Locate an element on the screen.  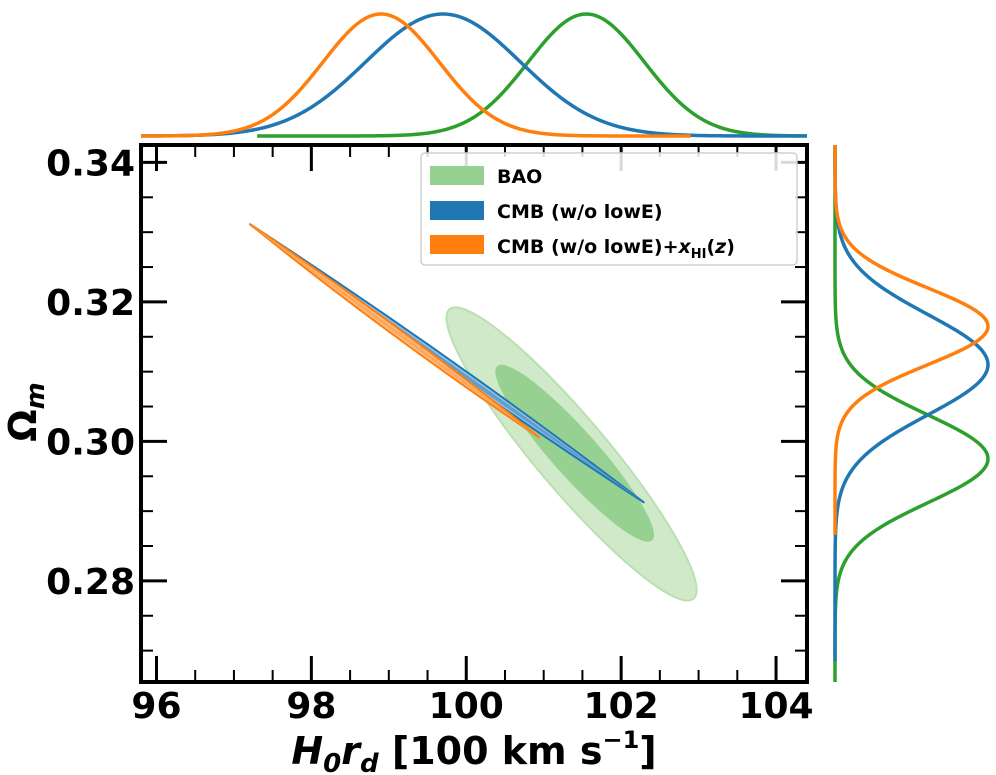
legend-box is located at coordinates (609, 209).